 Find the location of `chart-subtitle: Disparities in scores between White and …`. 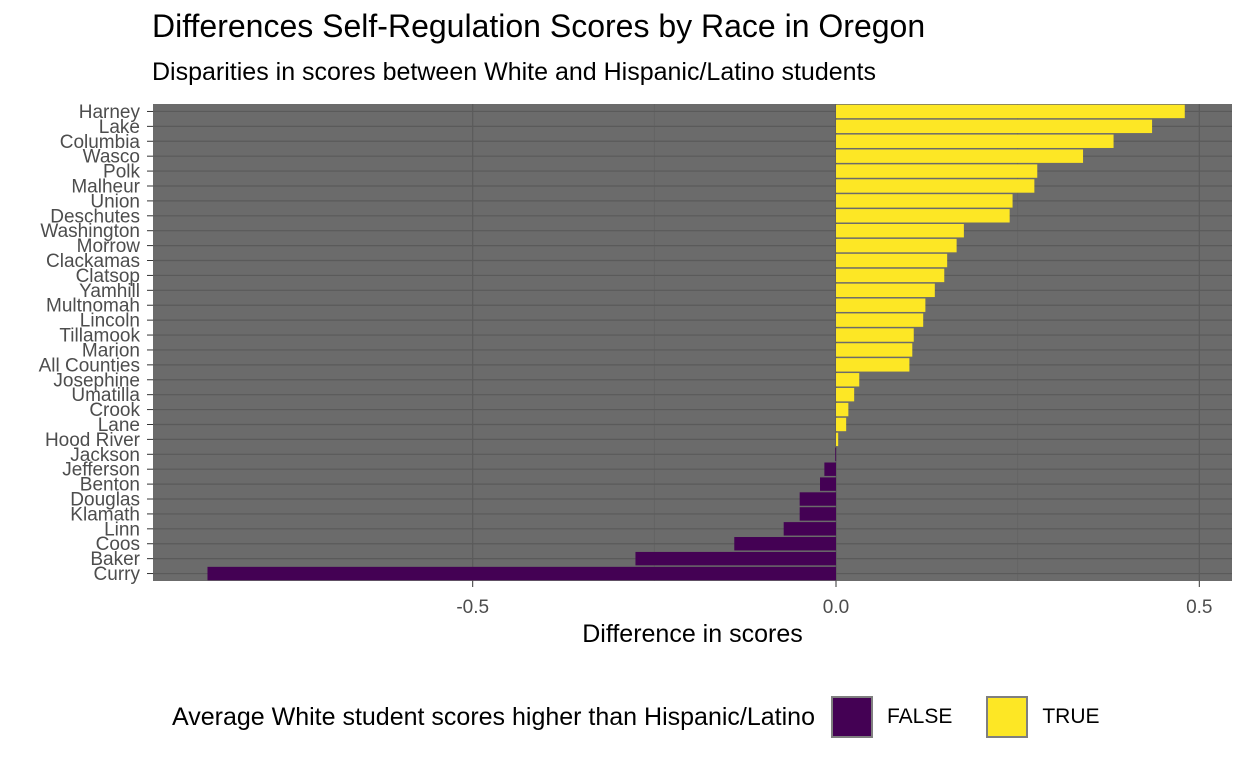

chart-subtitle: Disparities in scores between White and … is located at coordinates (514, 72).